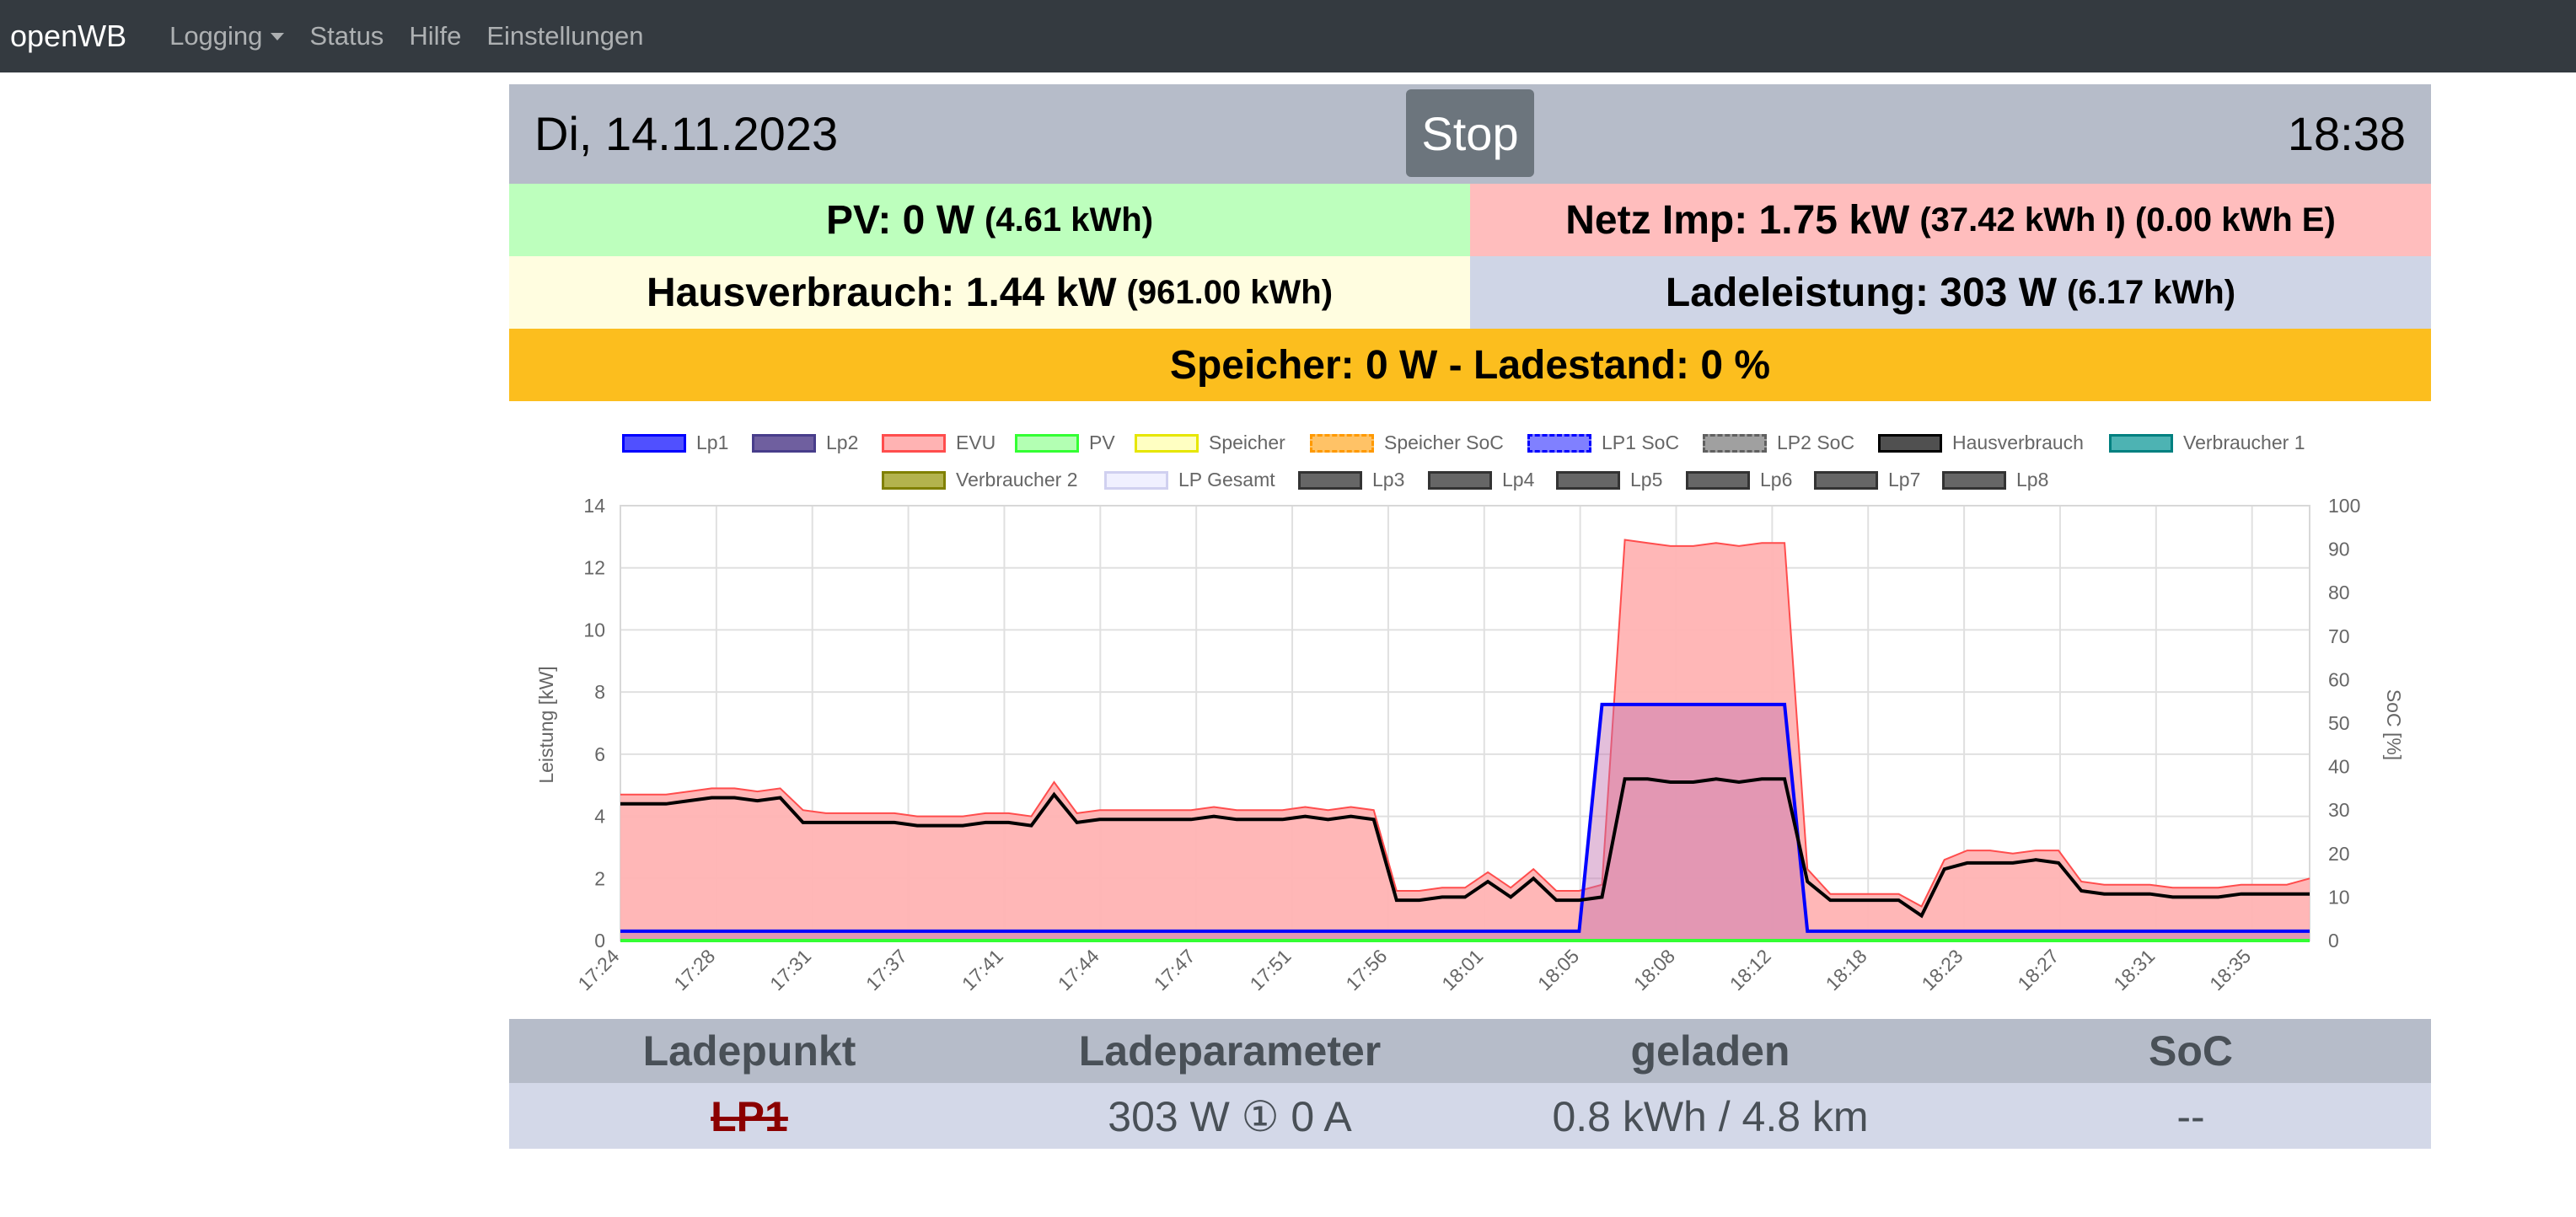  I want to click on y-tick-label: 8, so click(599, 692).